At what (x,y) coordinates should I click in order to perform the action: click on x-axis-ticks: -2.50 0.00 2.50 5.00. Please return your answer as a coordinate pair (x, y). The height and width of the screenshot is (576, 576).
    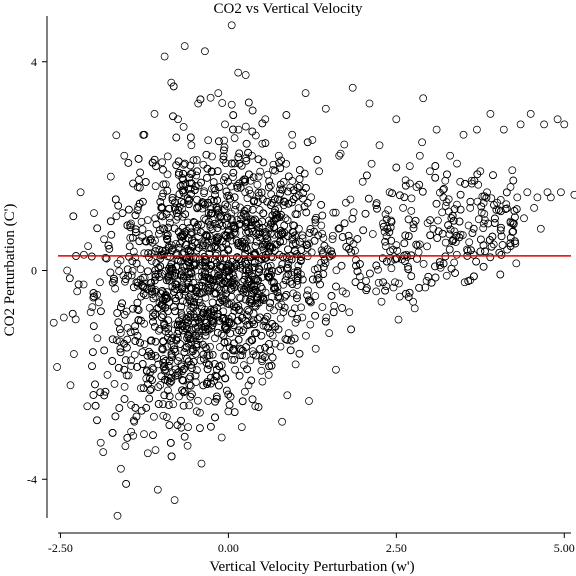
    Looking at the image, I should click on (311, 544).